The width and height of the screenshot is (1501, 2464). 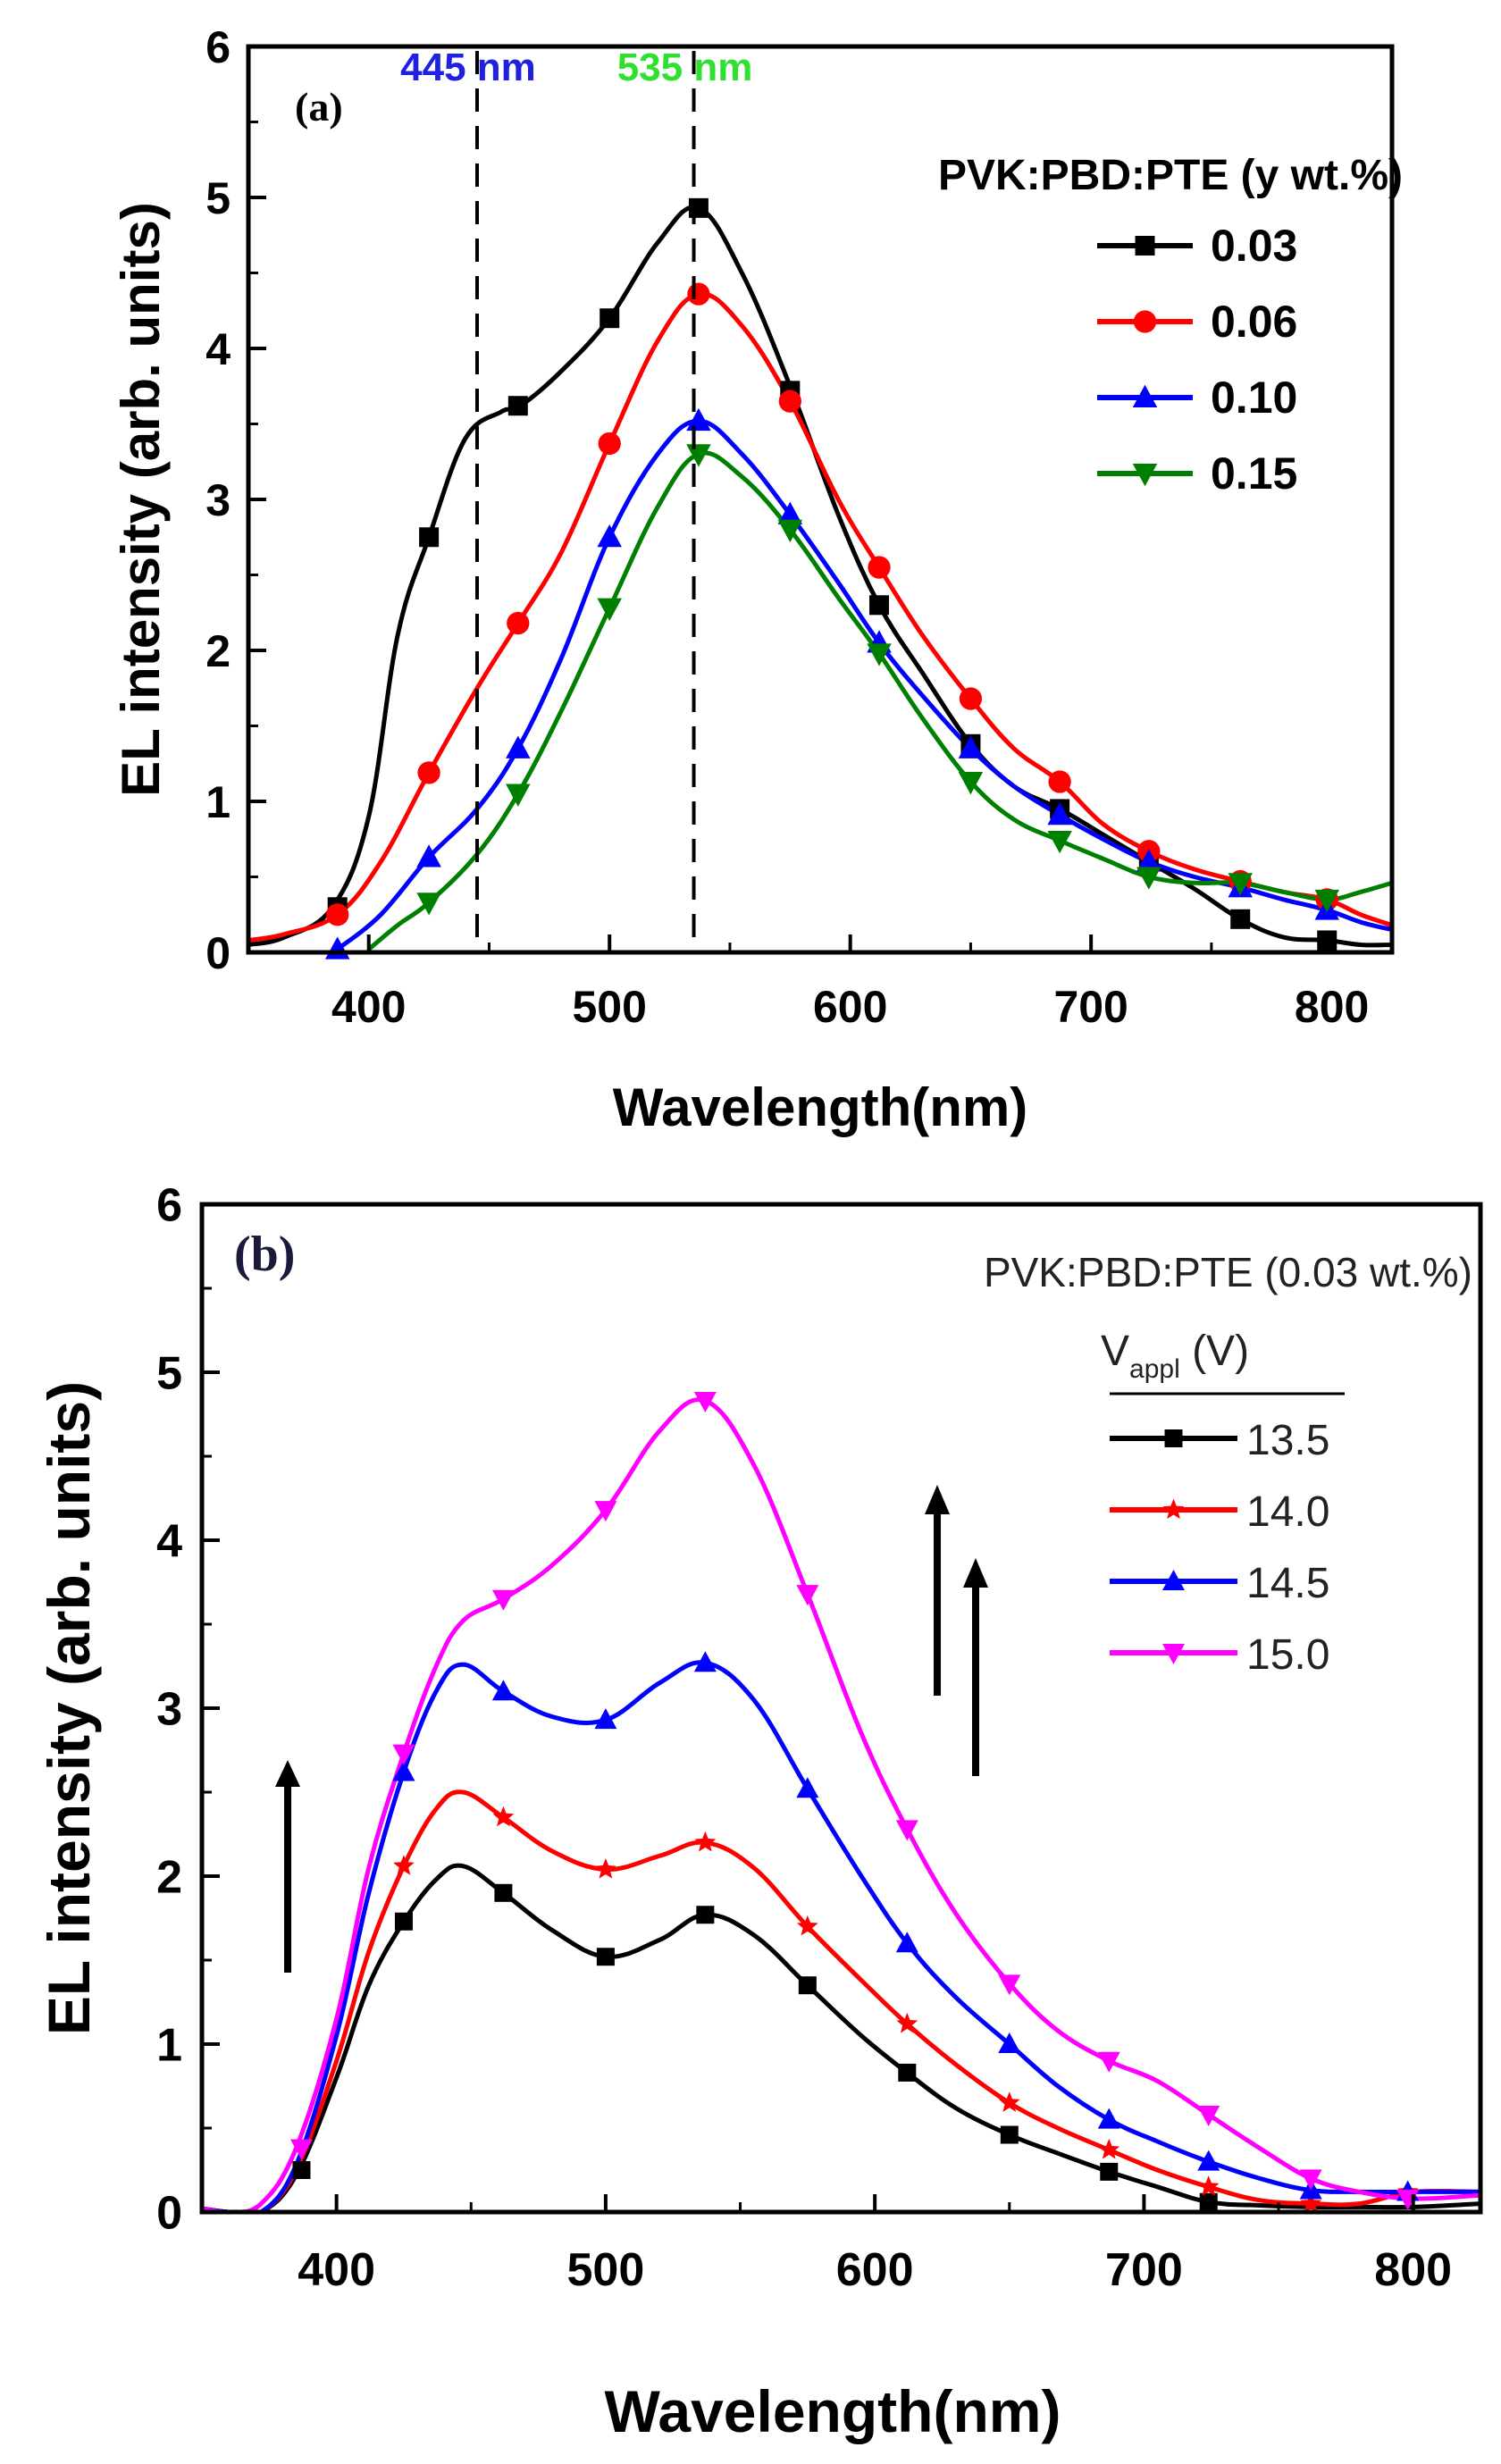 I want to click on legend-label-14.0: 14.0, so click(x=1287, y=1512).